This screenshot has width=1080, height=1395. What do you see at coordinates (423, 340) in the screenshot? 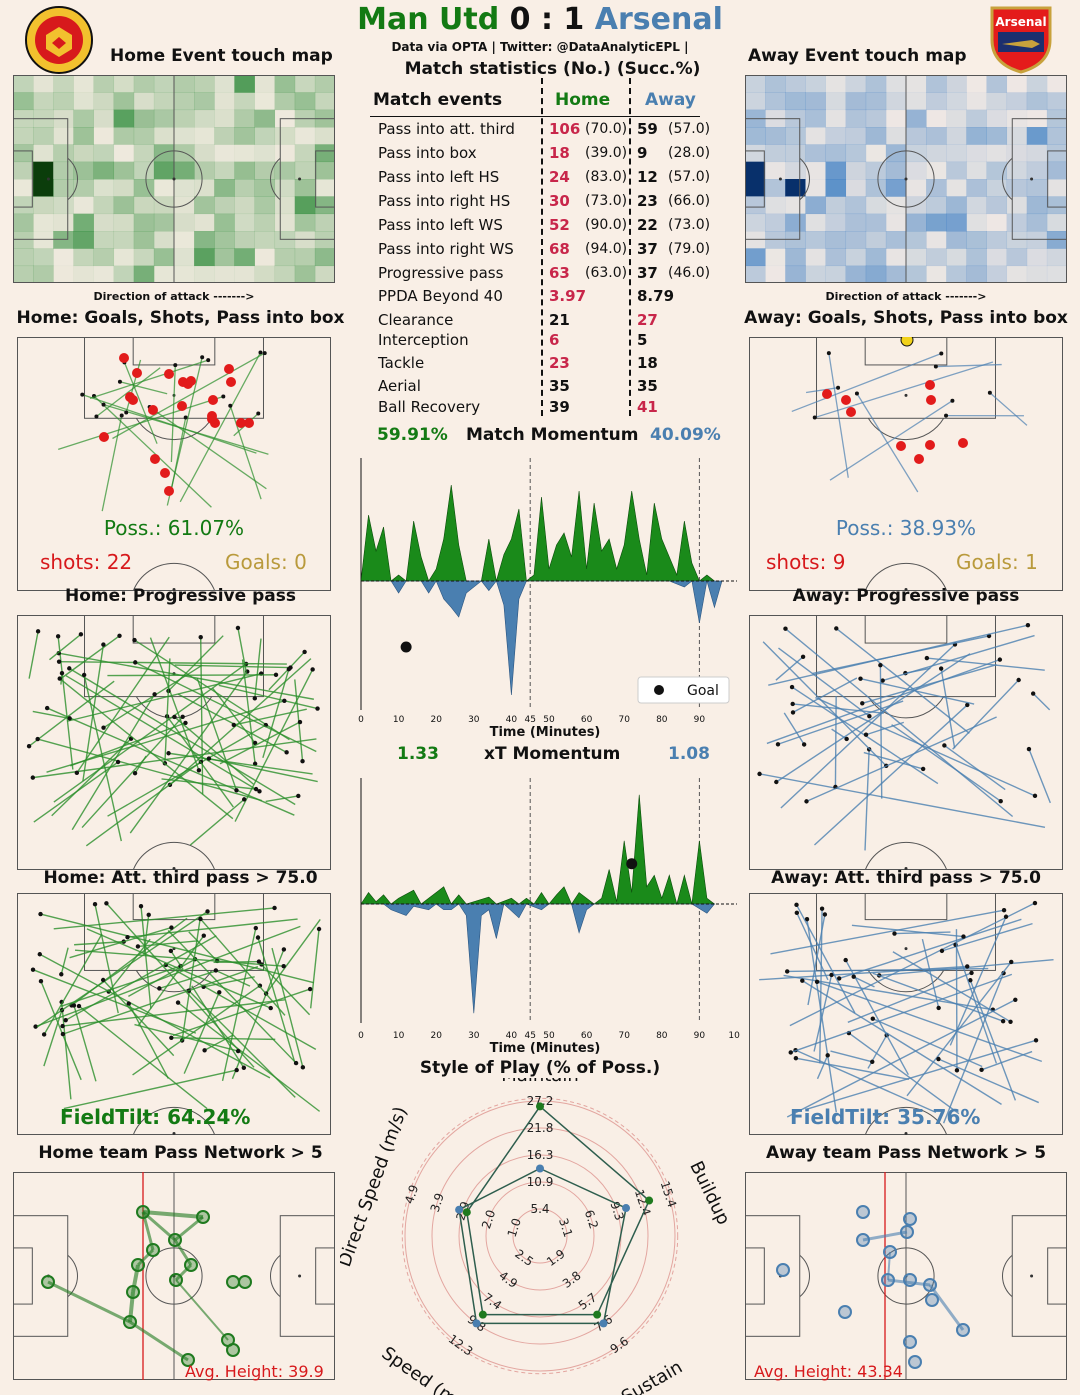
I see `stat-label: Interception` at bounding box center [423, 340].